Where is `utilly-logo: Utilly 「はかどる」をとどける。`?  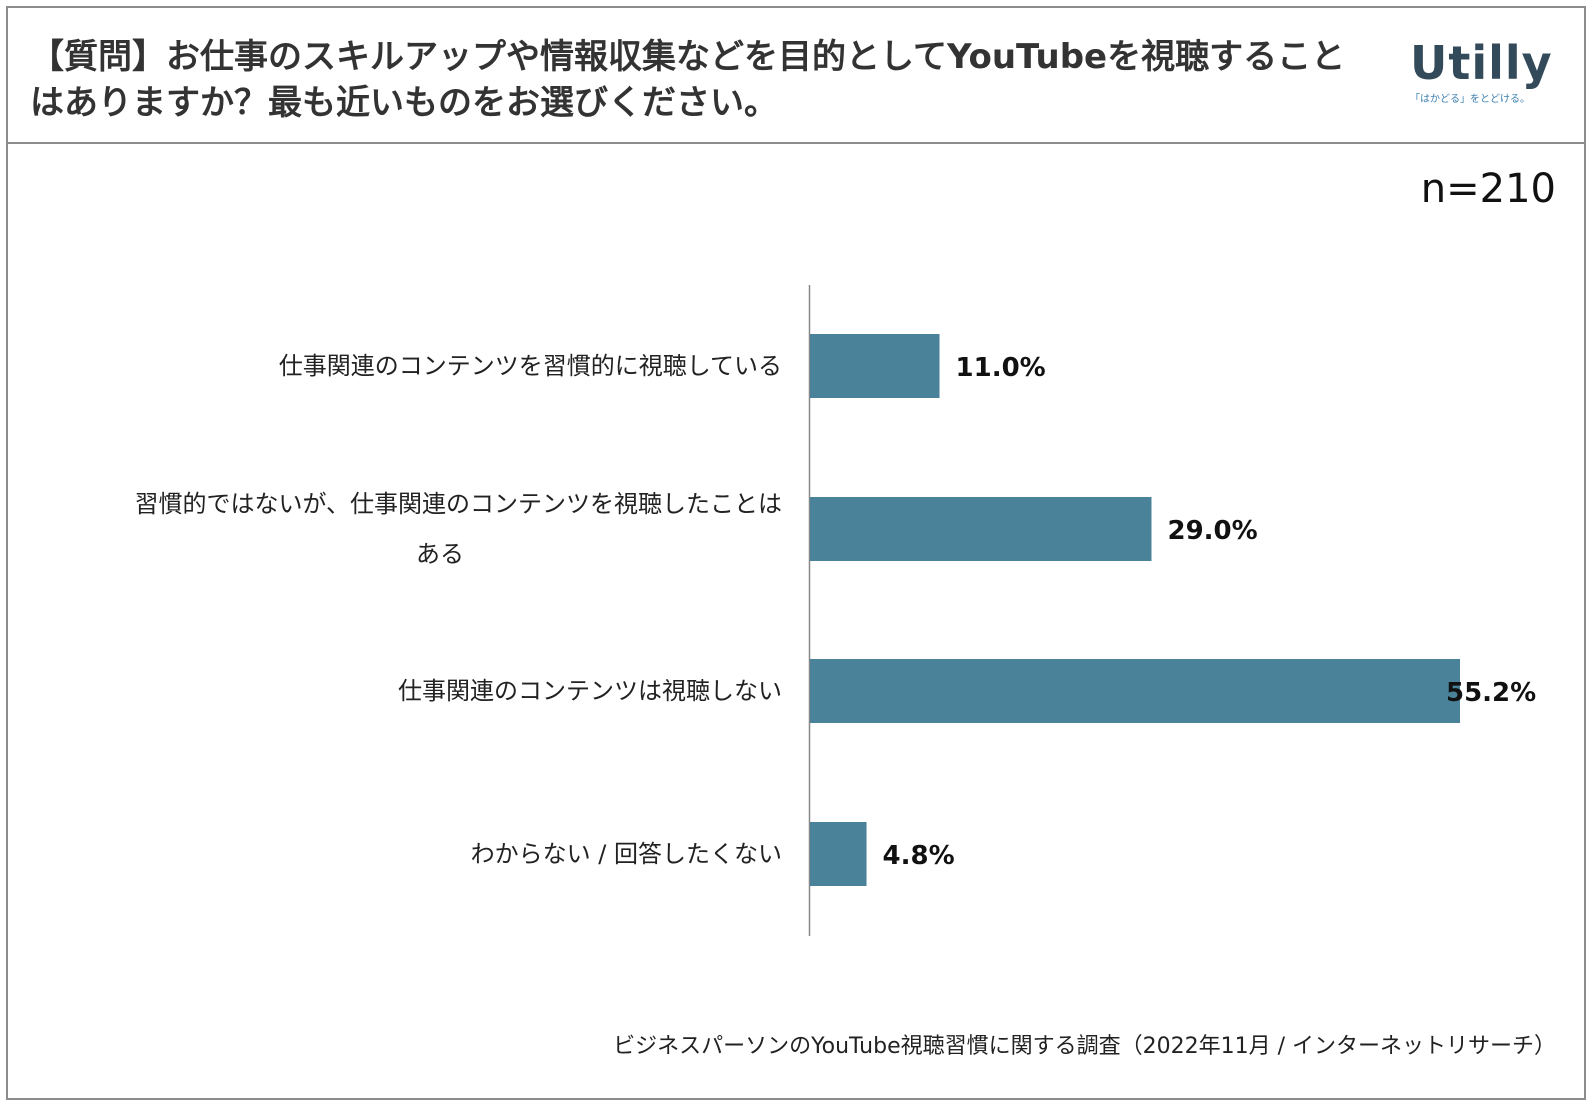
utilly-logo: Utilly 「はかどる」をとどける。 is located at coordinates (1481, 70).